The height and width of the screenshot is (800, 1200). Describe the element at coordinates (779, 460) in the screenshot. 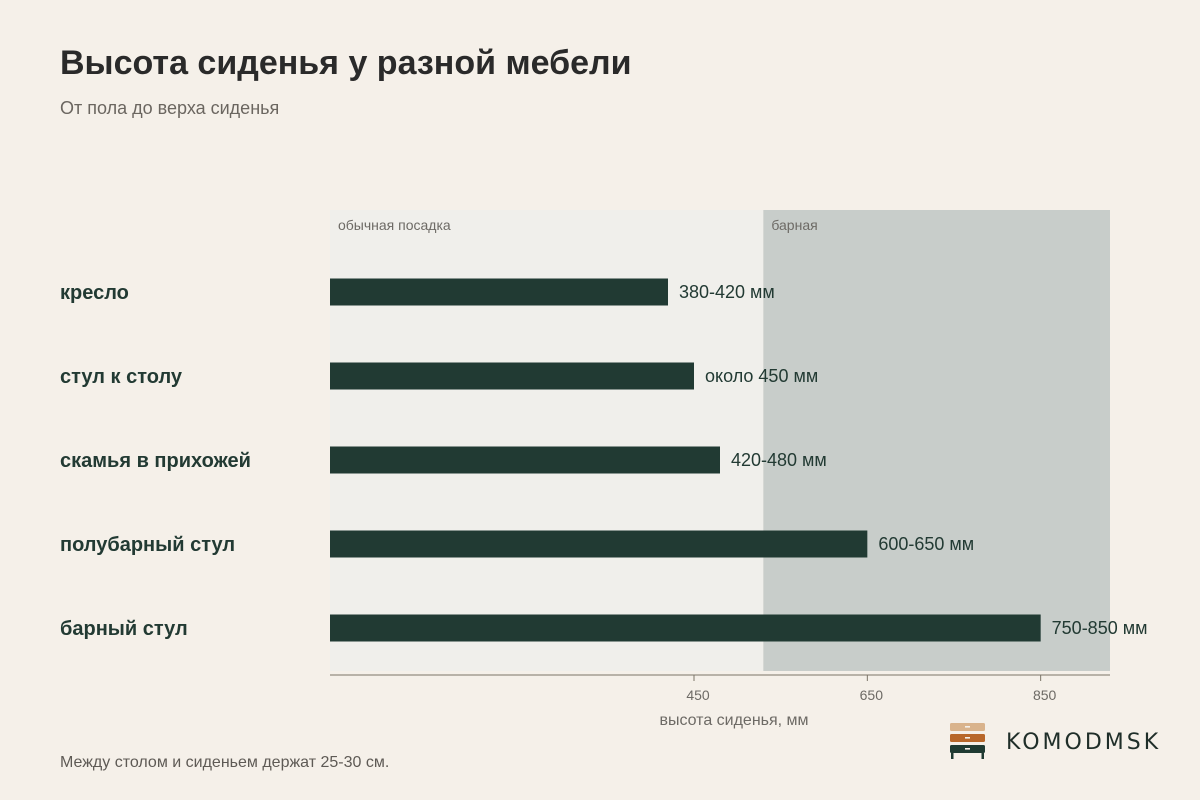

I see `value-label: 420-480 мм` at that location.